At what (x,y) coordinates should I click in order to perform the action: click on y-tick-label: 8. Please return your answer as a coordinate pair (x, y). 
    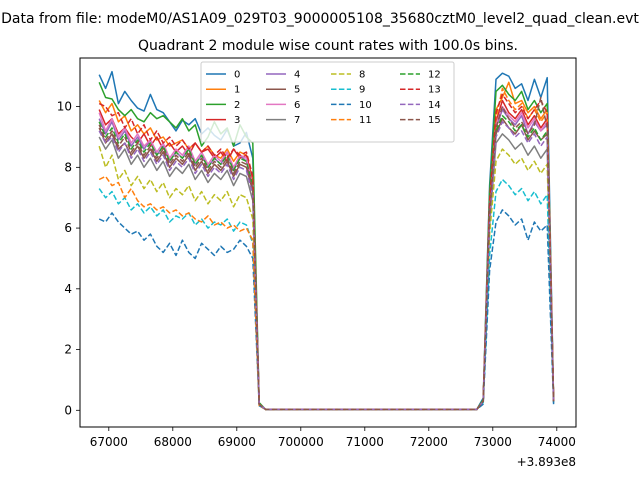
    Looking at the image, I should click on (68, 167).